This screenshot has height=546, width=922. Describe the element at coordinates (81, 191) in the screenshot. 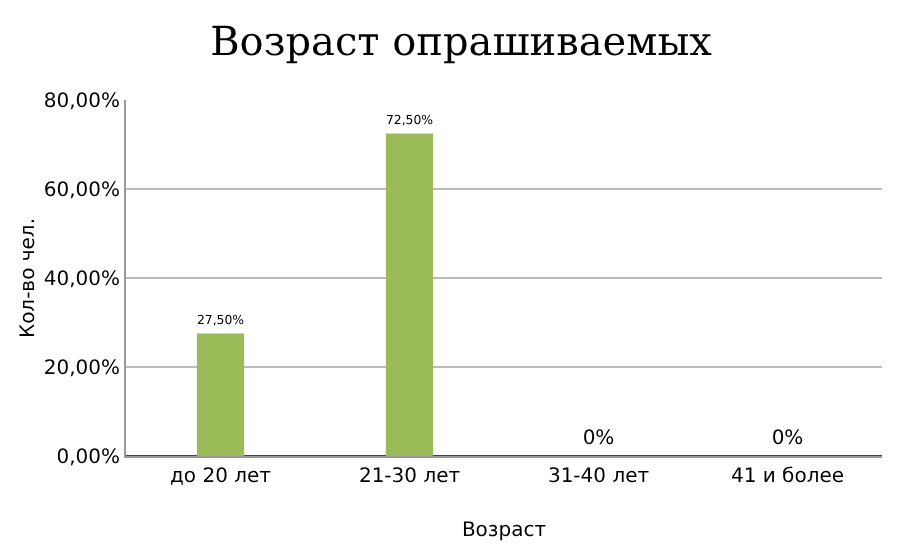

I see `y-tick-label: 60,00%` at that location.